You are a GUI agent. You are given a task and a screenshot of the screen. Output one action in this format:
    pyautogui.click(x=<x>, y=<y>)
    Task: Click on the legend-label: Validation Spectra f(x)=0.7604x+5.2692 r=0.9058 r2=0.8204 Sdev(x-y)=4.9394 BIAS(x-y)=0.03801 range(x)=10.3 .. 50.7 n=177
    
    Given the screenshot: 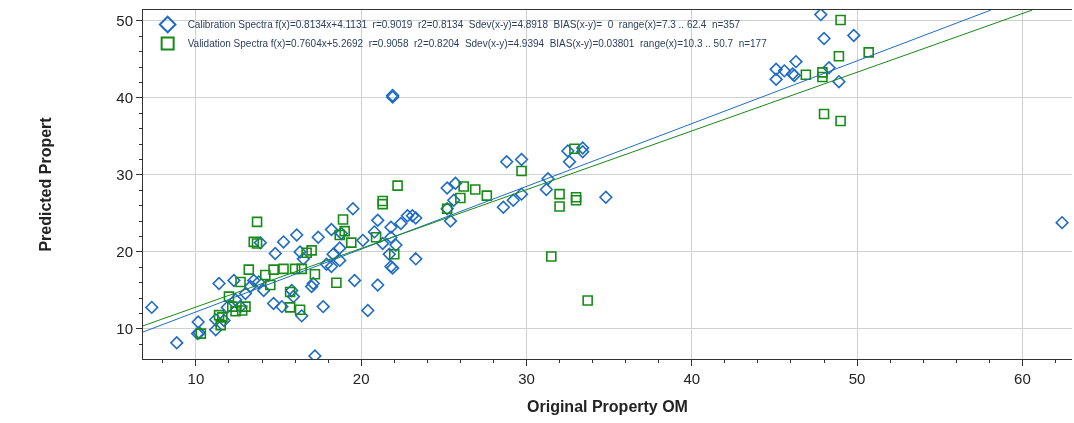 What is the action you would take?
    pyautogui.click(x=477, y=44)
    